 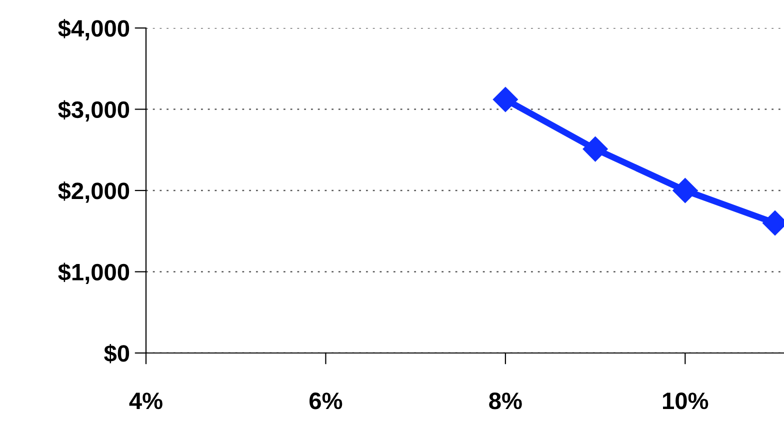 What do you see at coordinates (94, 192) in the screenshot?
I see `y-tick-label: $2,000` at bounding box center [94, 192].